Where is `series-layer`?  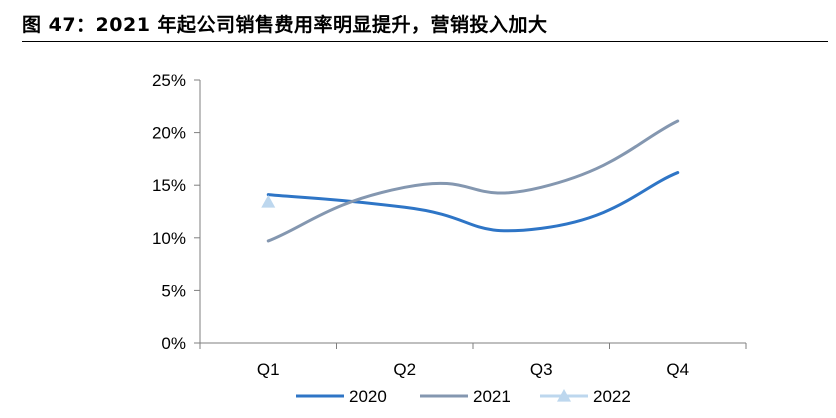
series-layer is located at coordinates (470, 181).